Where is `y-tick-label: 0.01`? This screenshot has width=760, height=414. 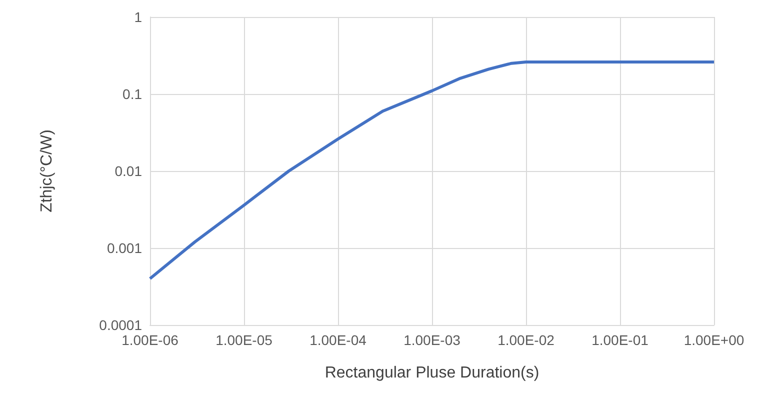 y-tick-label: 0.01 is located at coordinates (128, 171).